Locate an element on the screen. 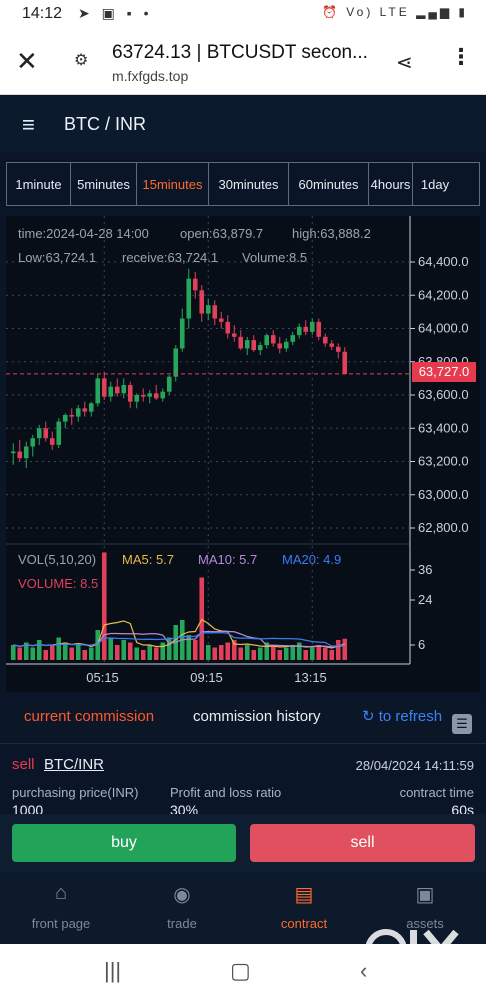 This screenshot has width=486, height=1000. purchasing-price-value: 1000 is located at coordinates (28, 808).